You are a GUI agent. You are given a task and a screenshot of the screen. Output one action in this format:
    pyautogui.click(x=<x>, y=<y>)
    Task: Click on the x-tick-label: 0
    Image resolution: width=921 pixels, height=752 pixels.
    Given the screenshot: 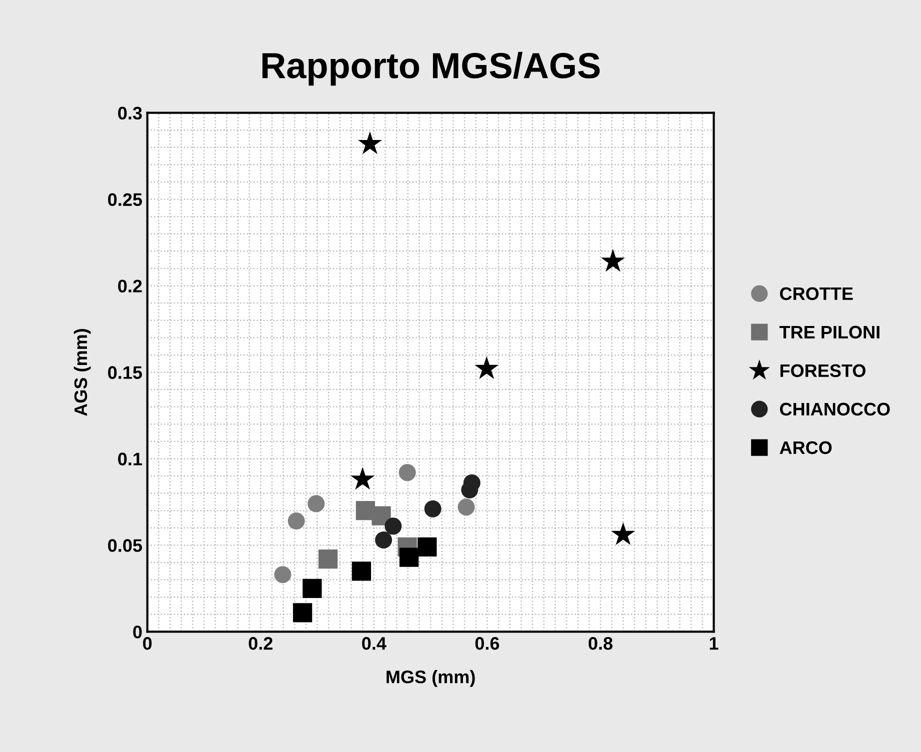 What is the action you would take?
    pyautogui.click(x=147, y=643)
    